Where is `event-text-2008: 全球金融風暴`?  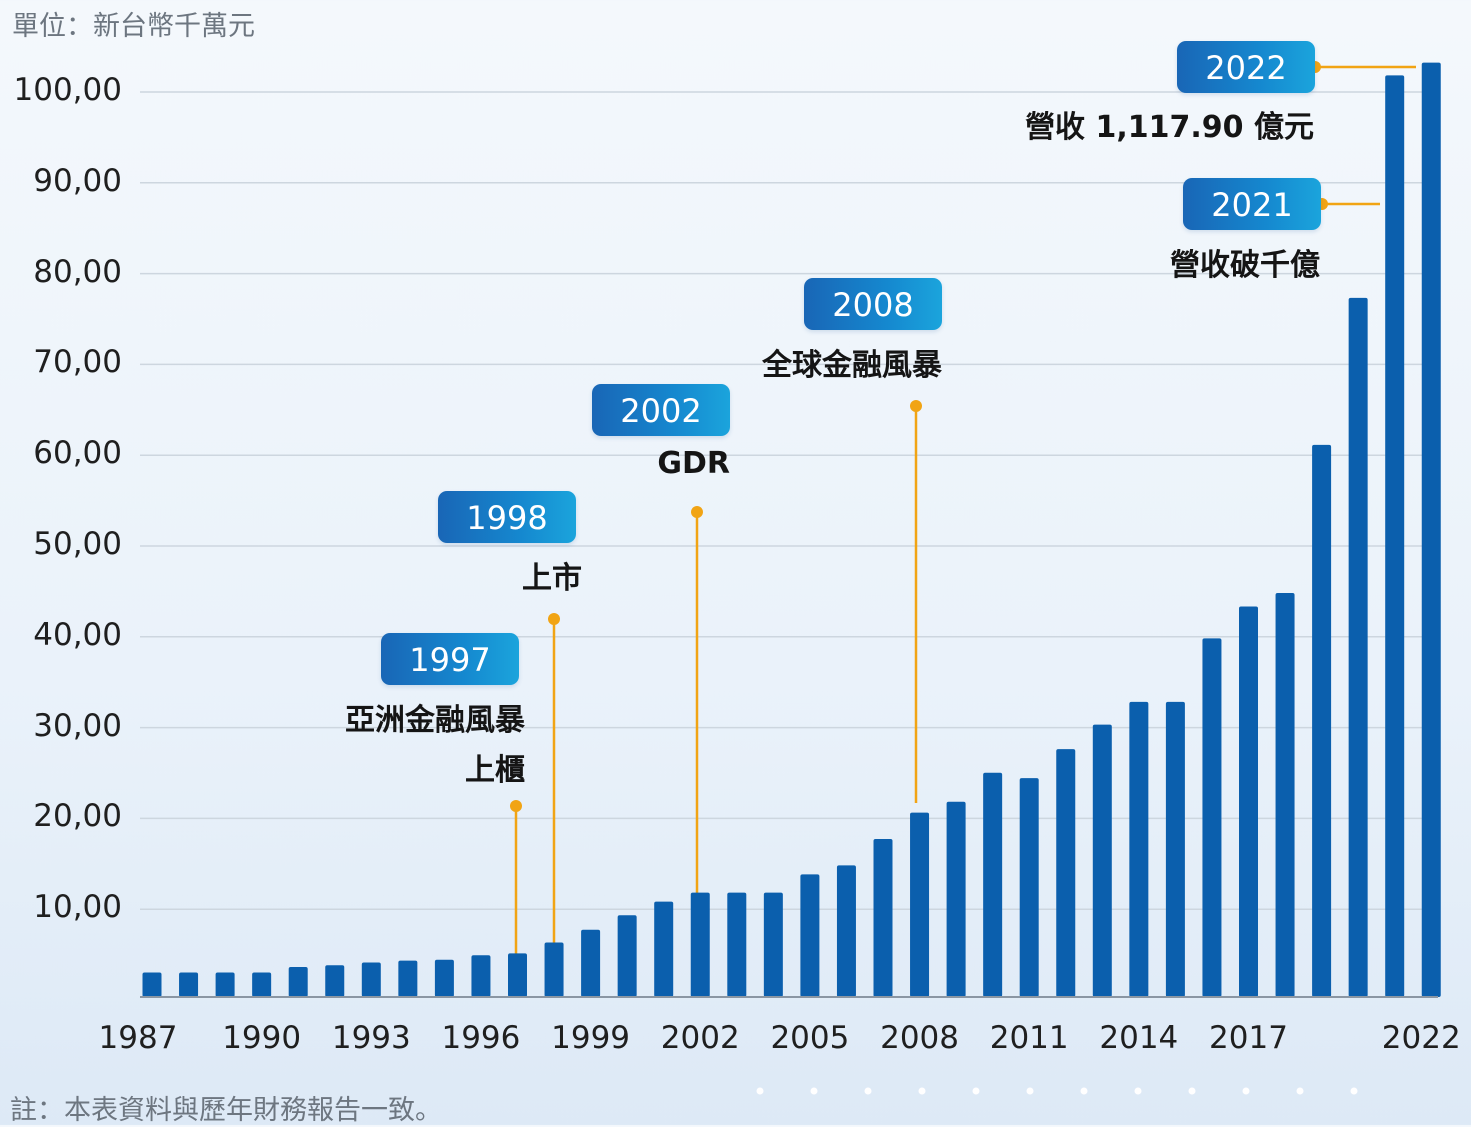
event-text-2008: 全球金融風暴 is located at coordinates (852, 365).